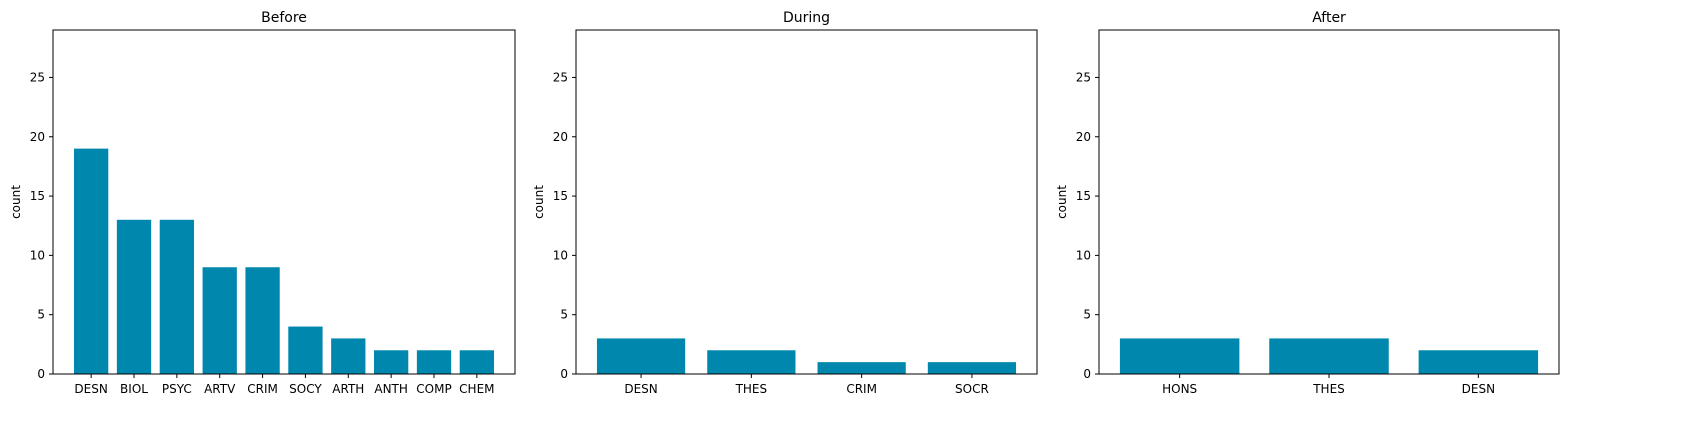  Describe the element at coordinates (219, 320) in the screenshot. I see `bar-artv` at that location.